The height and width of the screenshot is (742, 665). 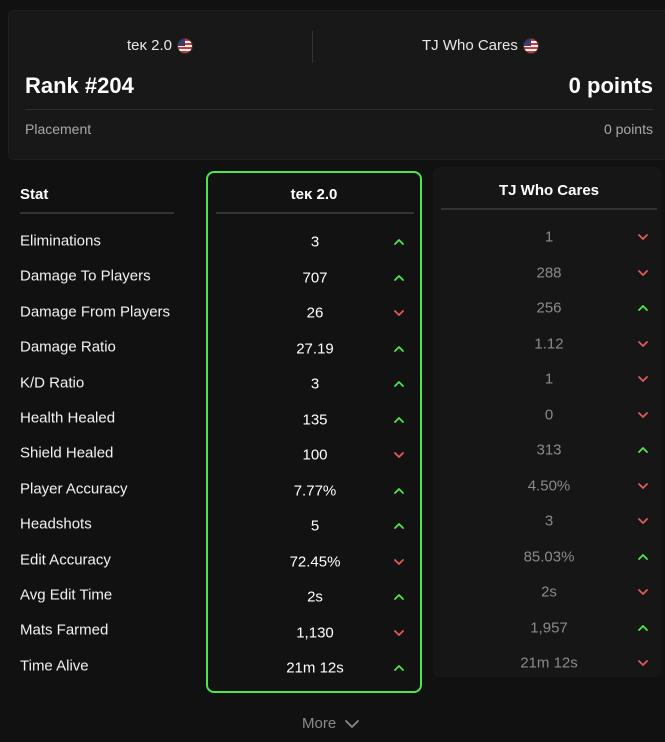 What do you see at coordinates (628, 129) in the screenshot?
I see `placement-value: 0 points` at bounding box center [628, 129].